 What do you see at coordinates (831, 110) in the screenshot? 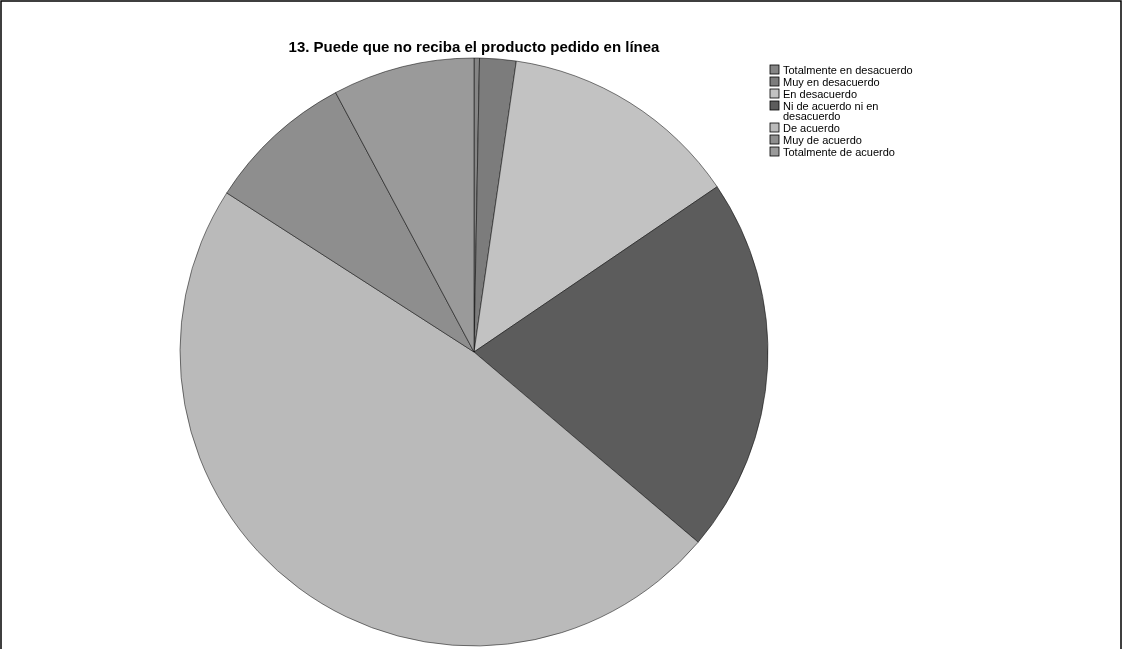
I see `legend-label: Ni de acuerdo ni en desacuerdo` at bounding box center [831, 110].